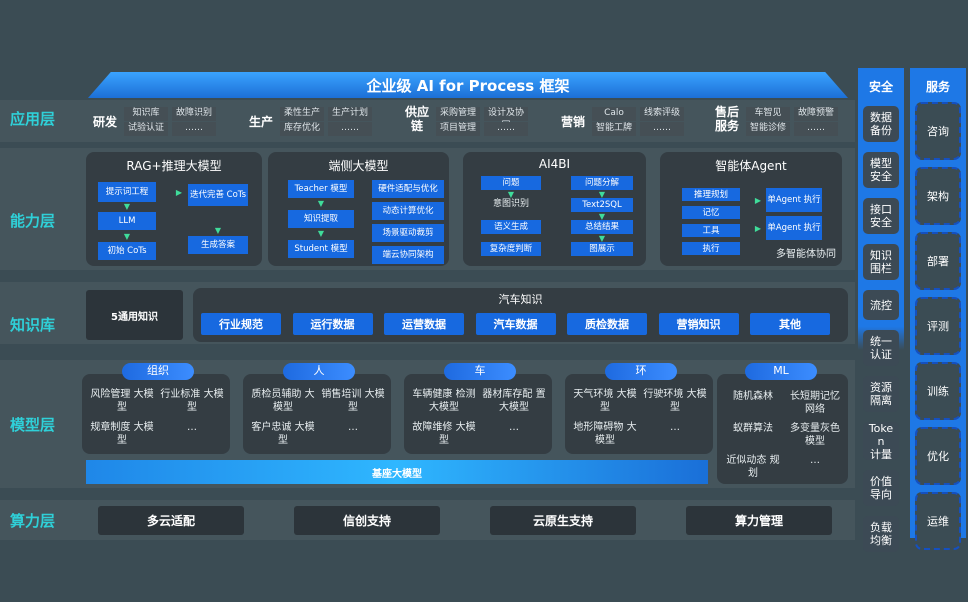  What do you see at coordinates (602, 205) in the screenshot?
I see `ai4bi-right: Text2SQL` at bounding box center [602, 205].